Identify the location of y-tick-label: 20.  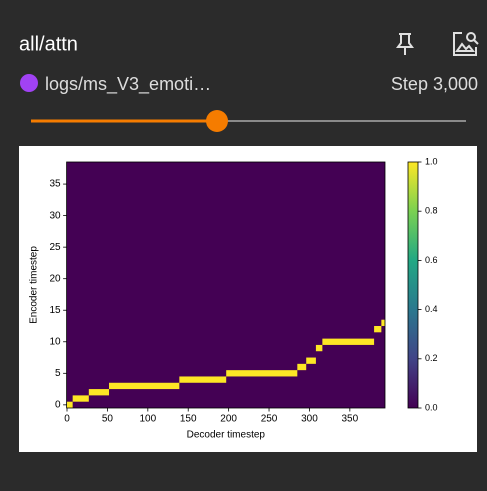
(55, 278).